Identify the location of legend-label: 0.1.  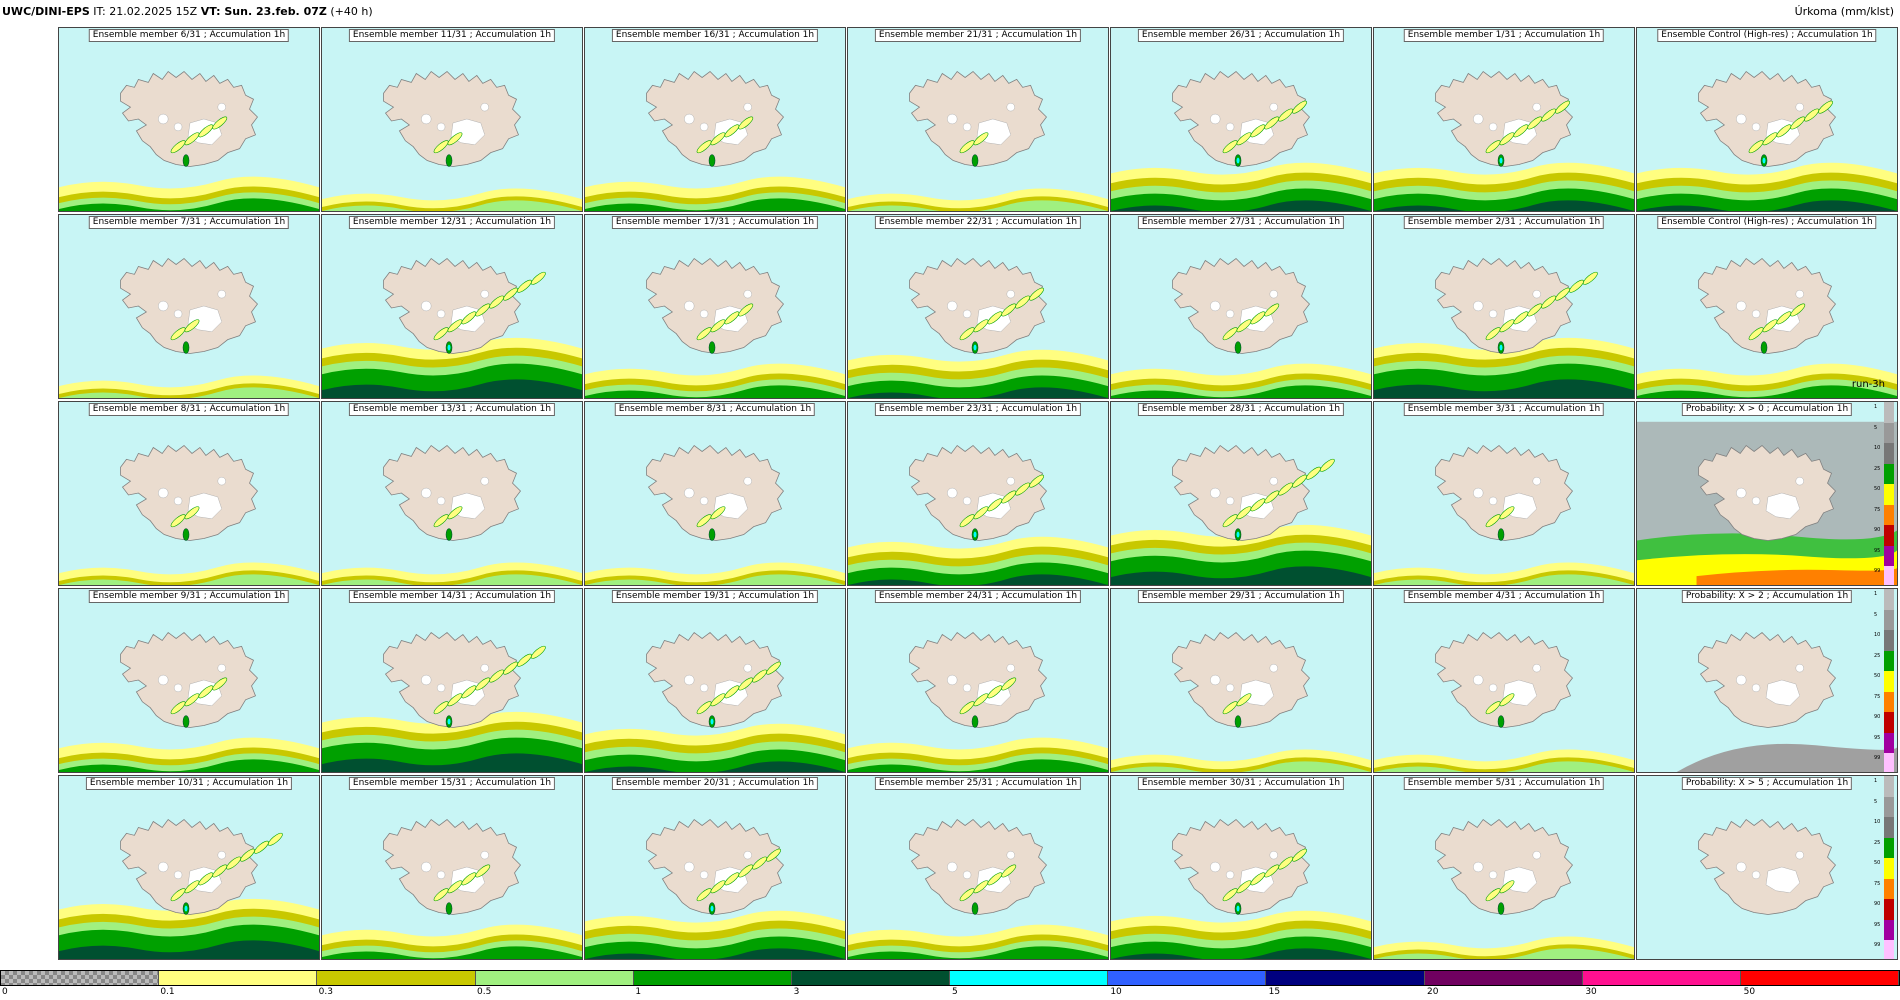
(167, 992).